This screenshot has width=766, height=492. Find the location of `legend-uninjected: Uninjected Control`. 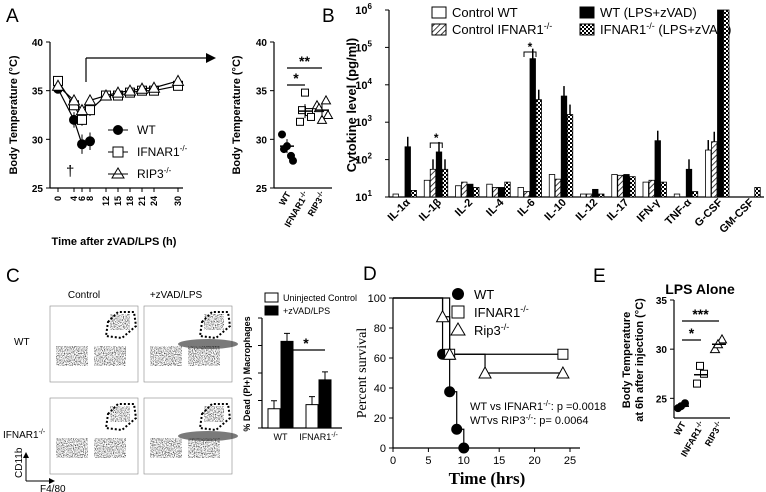

legend-uninjected: Uninjected Control is located at coordinates (320, 298).